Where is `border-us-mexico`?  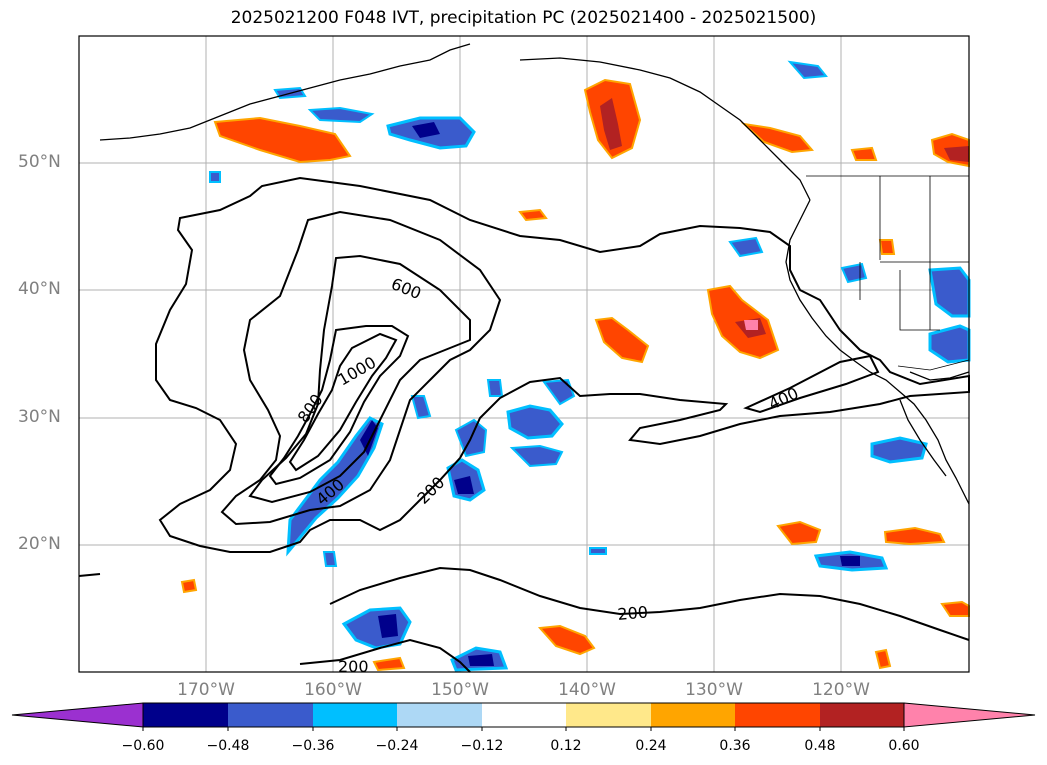
border-us-mexico is located at coordinates (933, 365).